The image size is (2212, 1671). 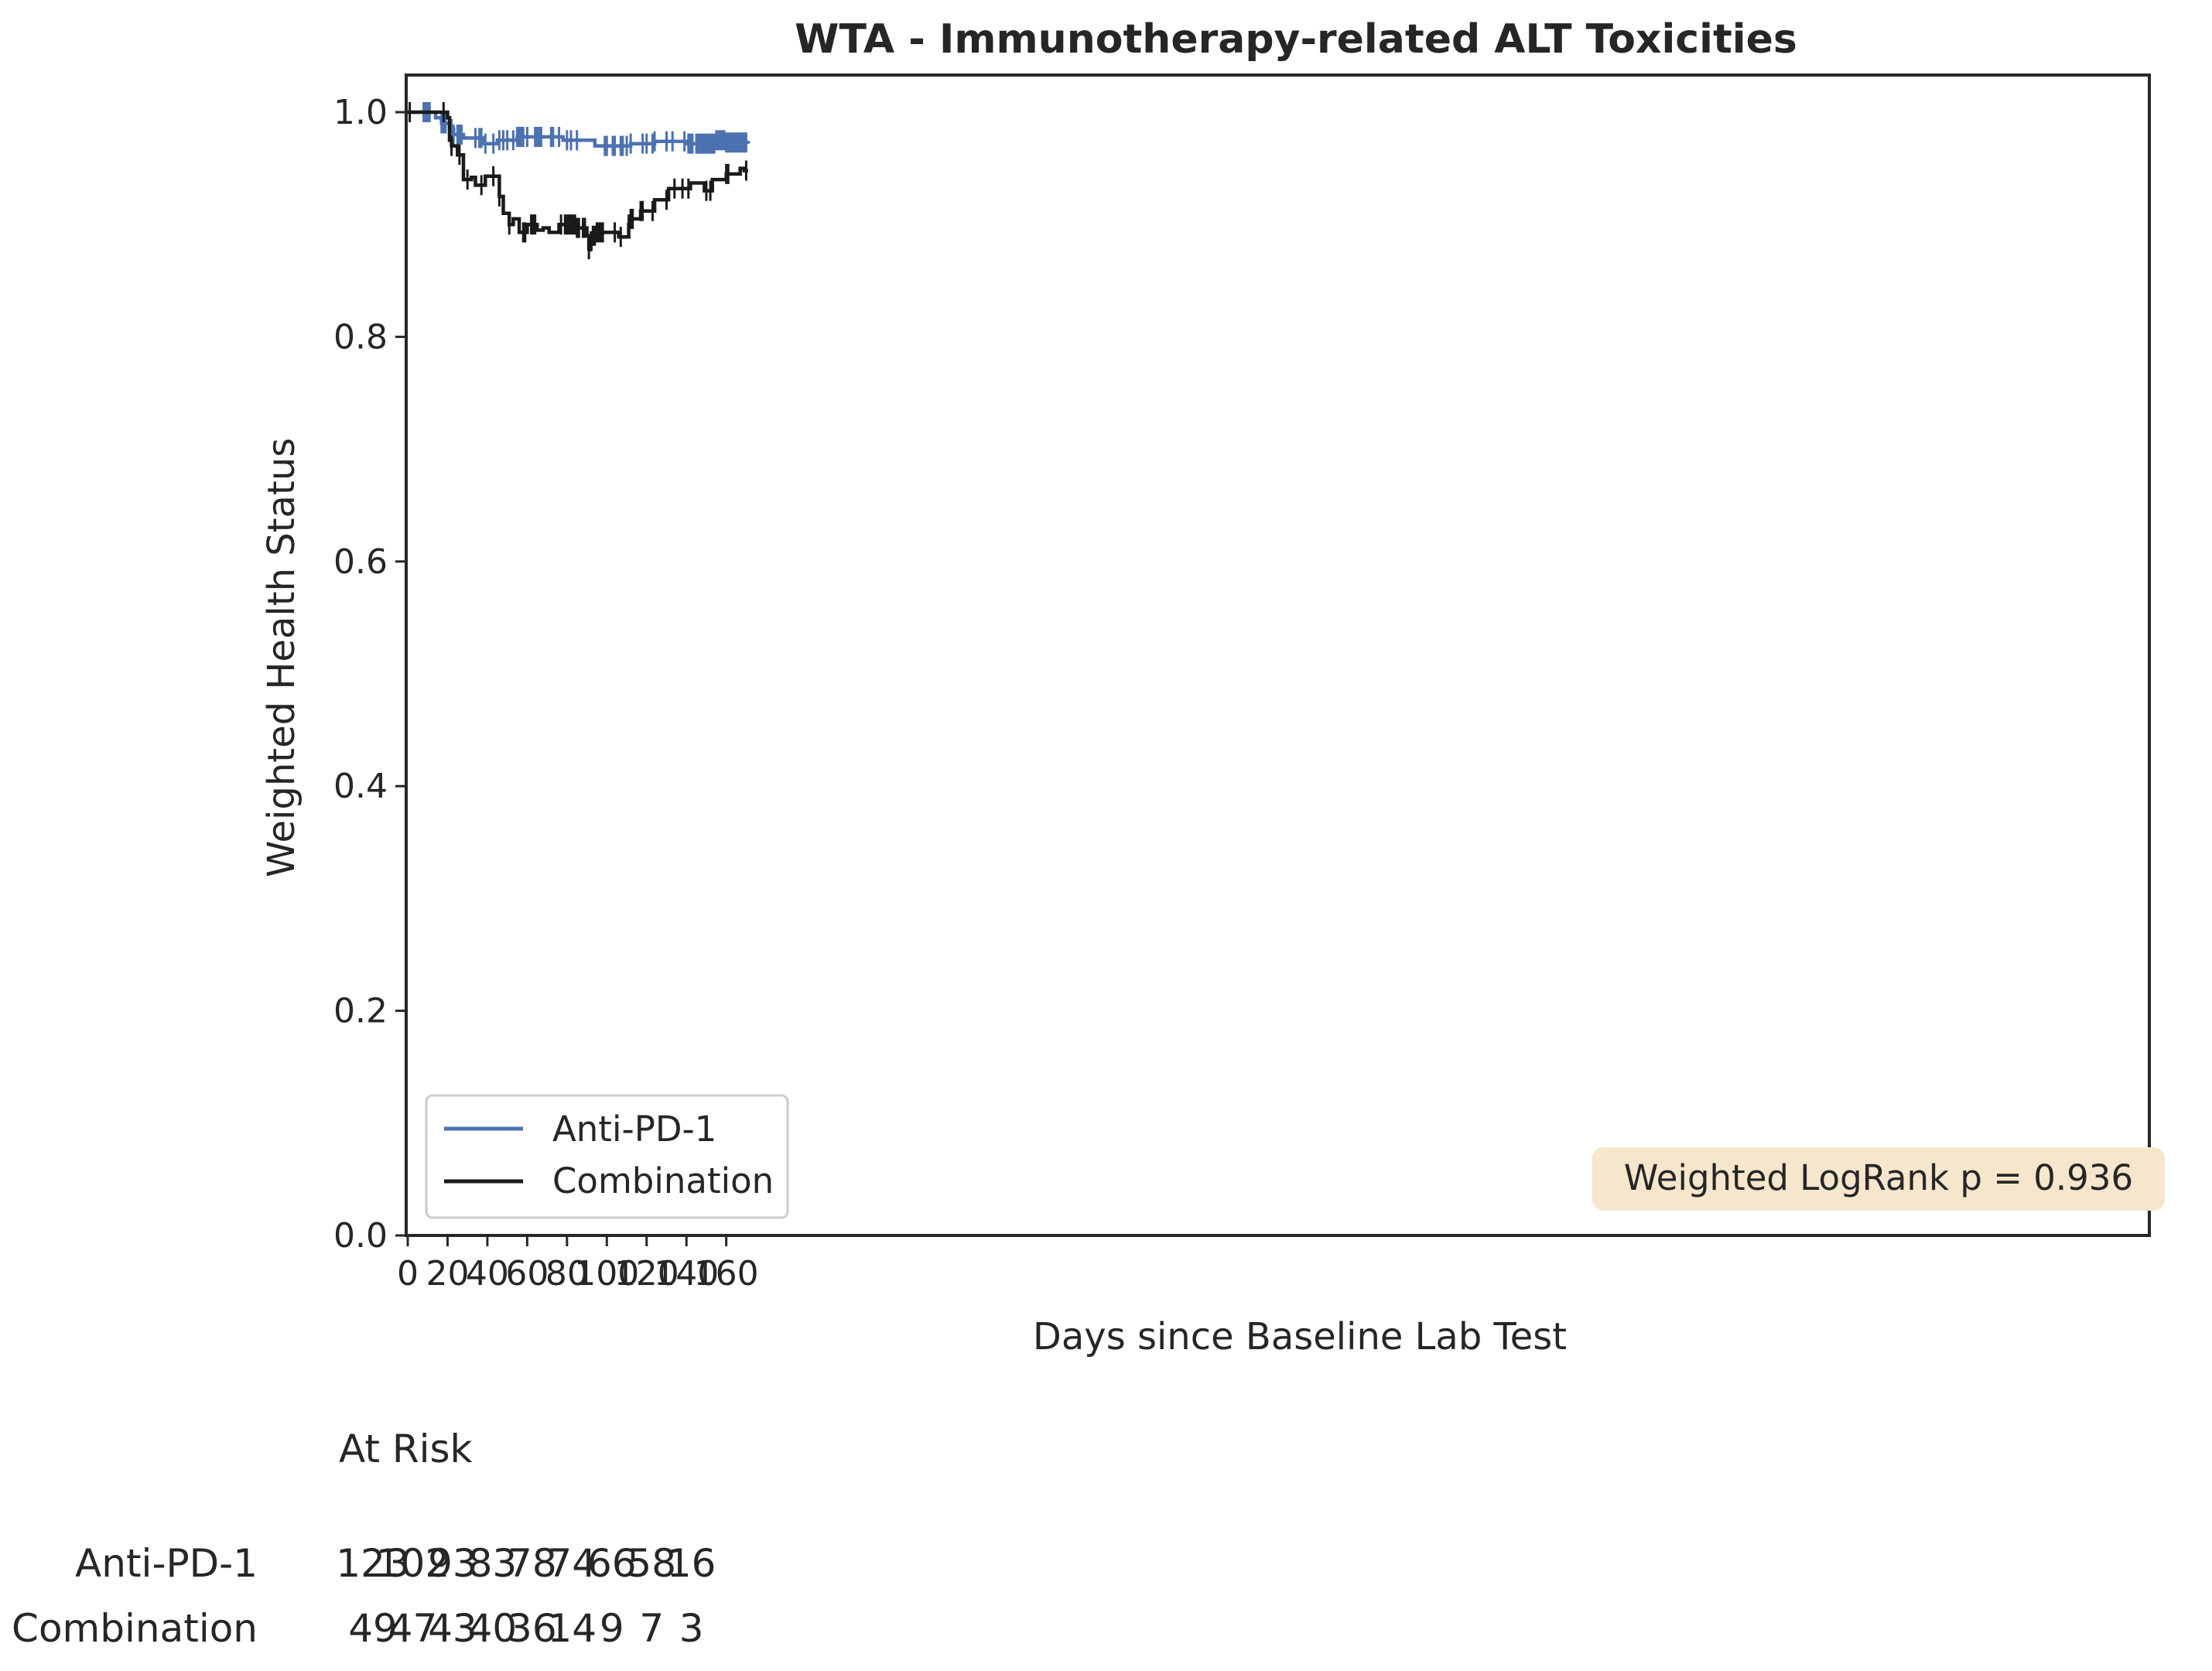 What do you see at coordinates (691, 1563) in the screenshot?
I see `at-risk-count: 16` at bounding box center [691, 1563].